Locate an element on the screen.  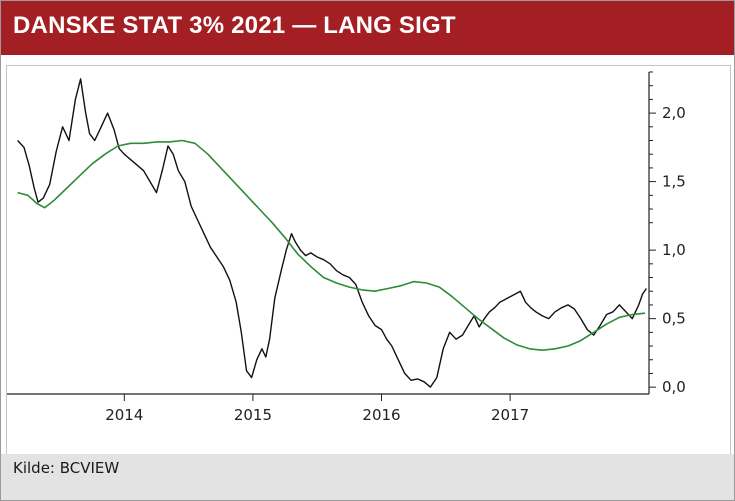
title-bar is located at coordinates (367, 28).